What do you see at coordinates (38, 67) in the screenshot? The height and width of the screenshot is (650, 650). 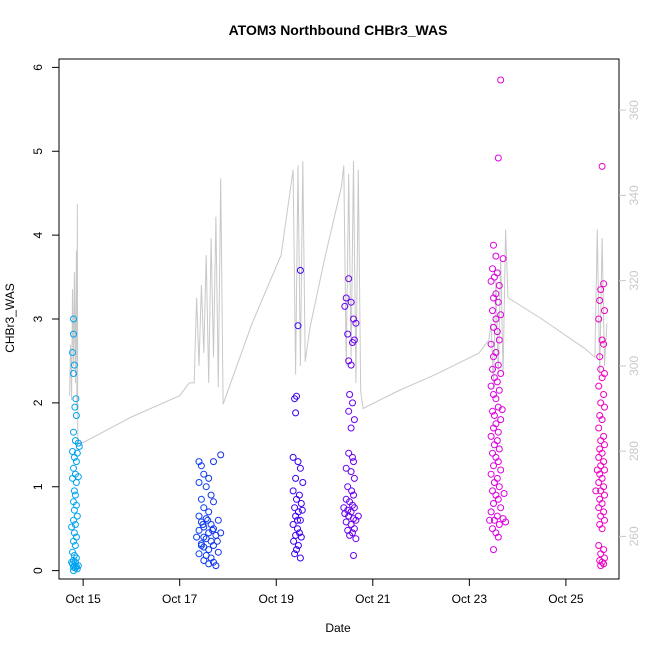 I see `y-tick-label: 6` at bounding box center [38, 67].